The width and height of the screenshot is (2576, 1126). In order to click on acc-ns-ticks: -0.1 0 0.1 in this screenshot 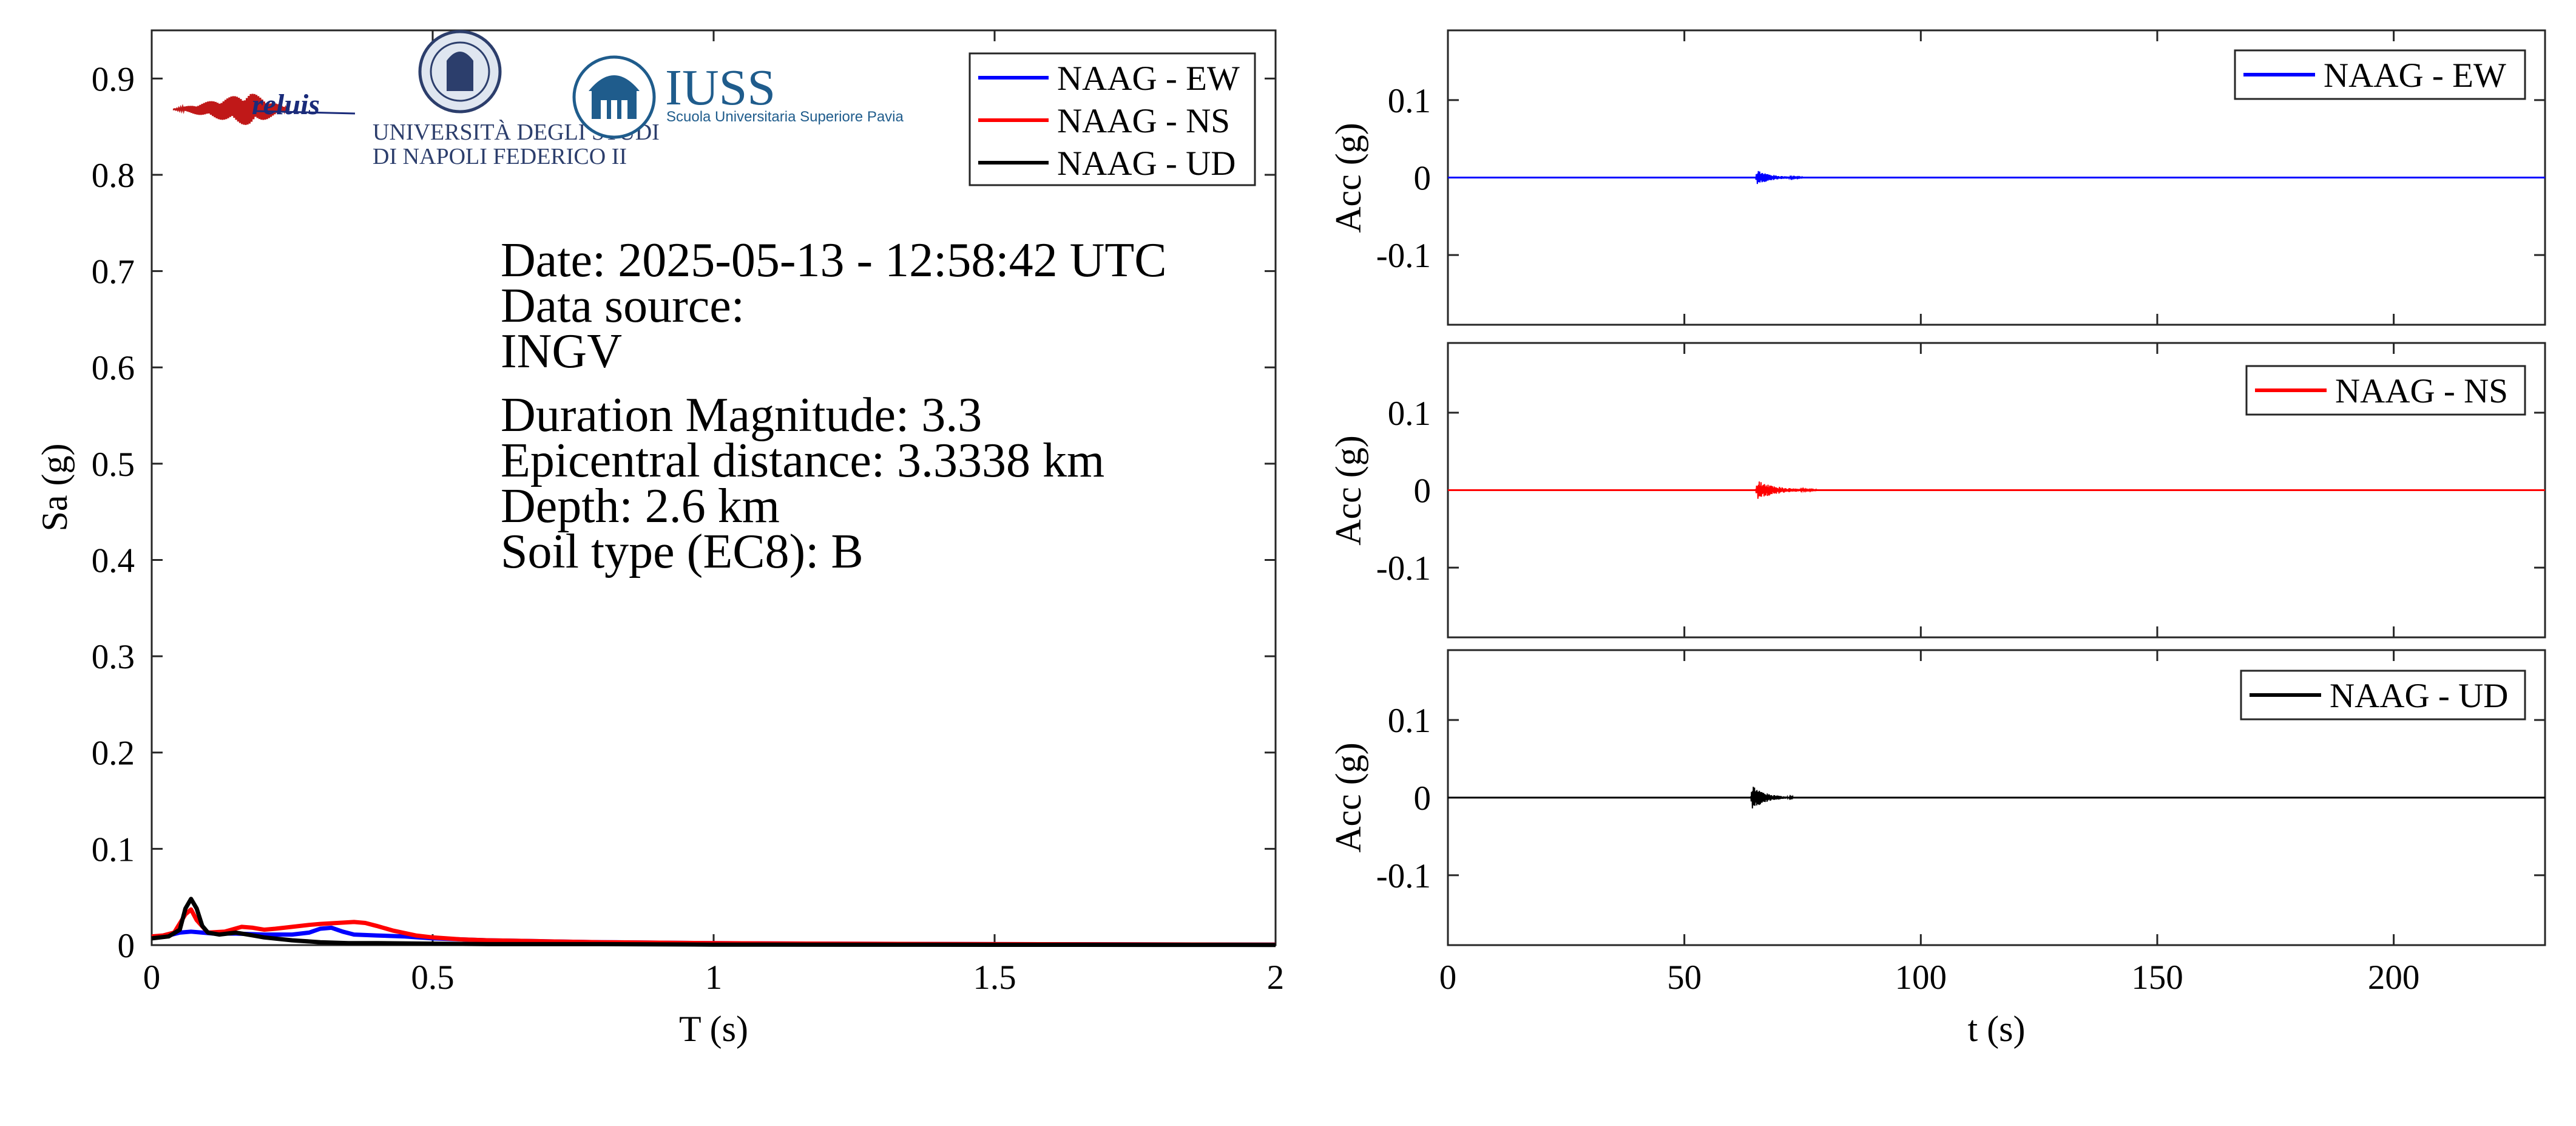, I will do `click(1960, 490)`.